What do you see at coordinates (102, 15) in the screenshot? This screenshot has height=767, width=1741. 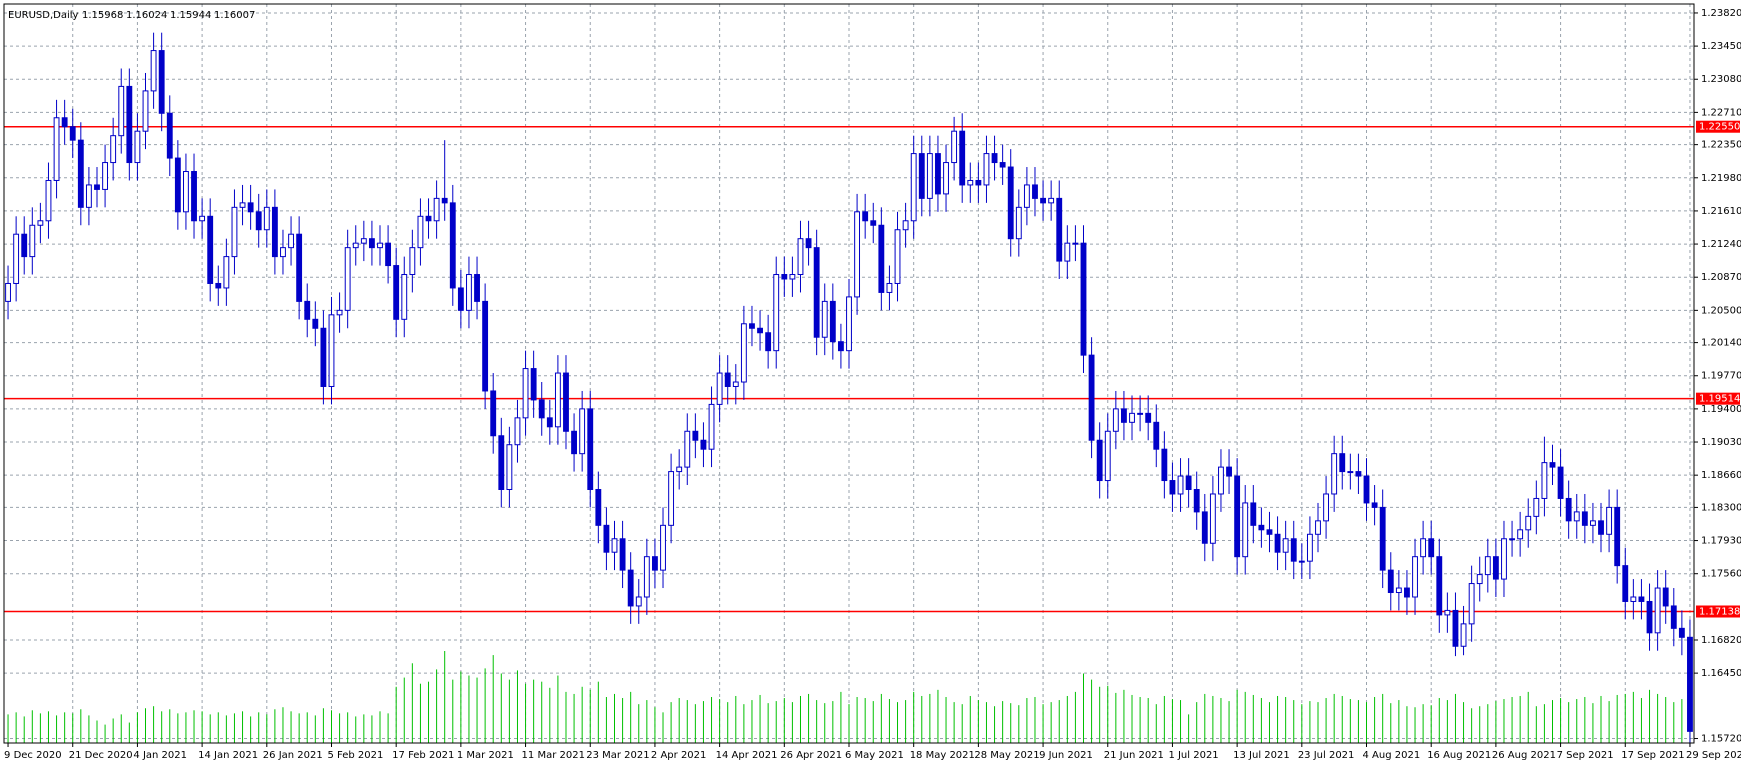 I see `header-value: 1.15968` at bounding box center [102, 15].